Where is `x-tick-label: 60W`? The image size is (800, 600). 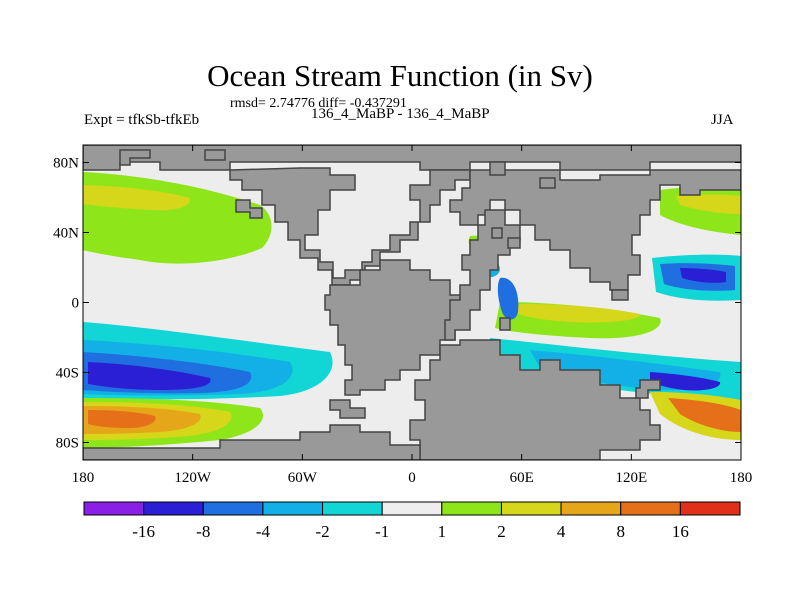
x-tick-label: 60W is located at coordinates (303, 478).